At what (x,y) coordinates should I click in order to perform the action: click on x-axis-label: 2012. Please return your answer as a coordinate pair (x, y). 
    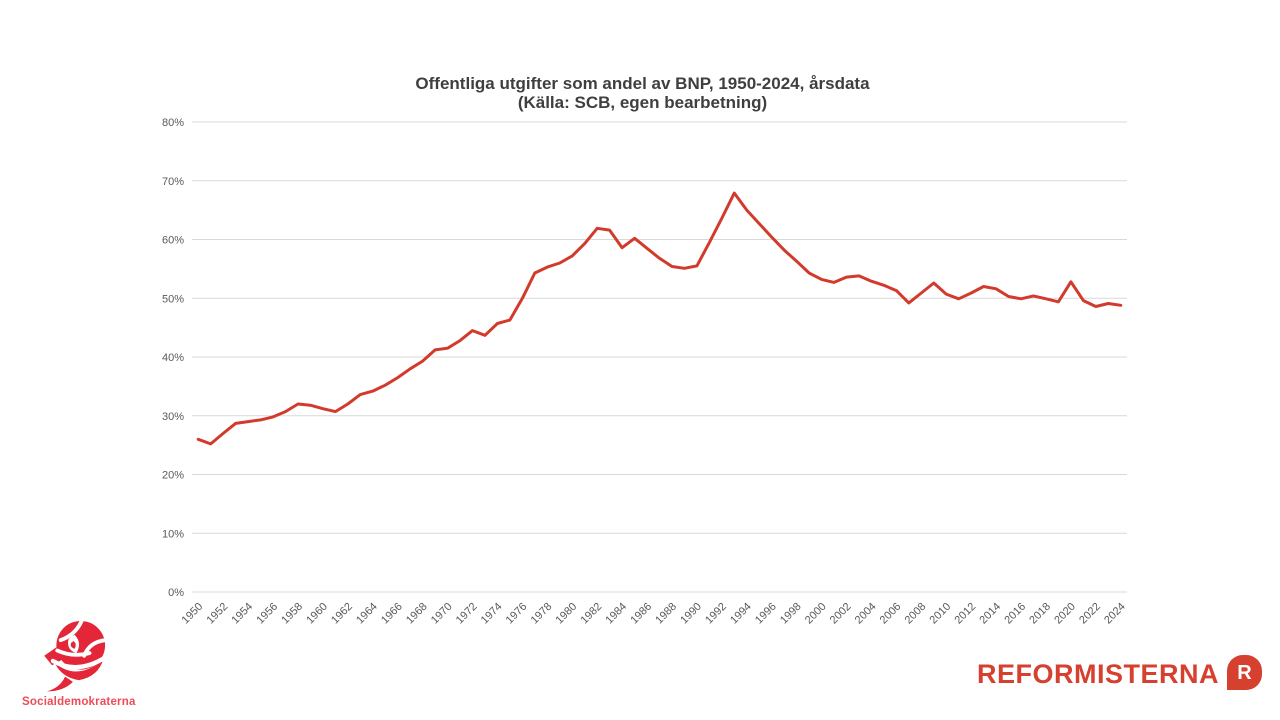
    Looking at the image, I should click on (965, 614).